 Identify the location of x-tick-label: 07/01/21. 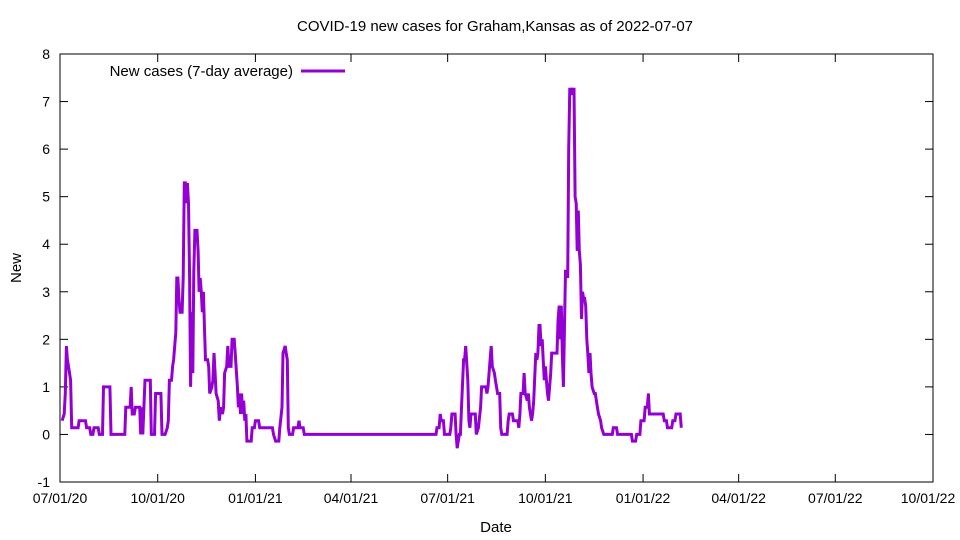
(447, 498).